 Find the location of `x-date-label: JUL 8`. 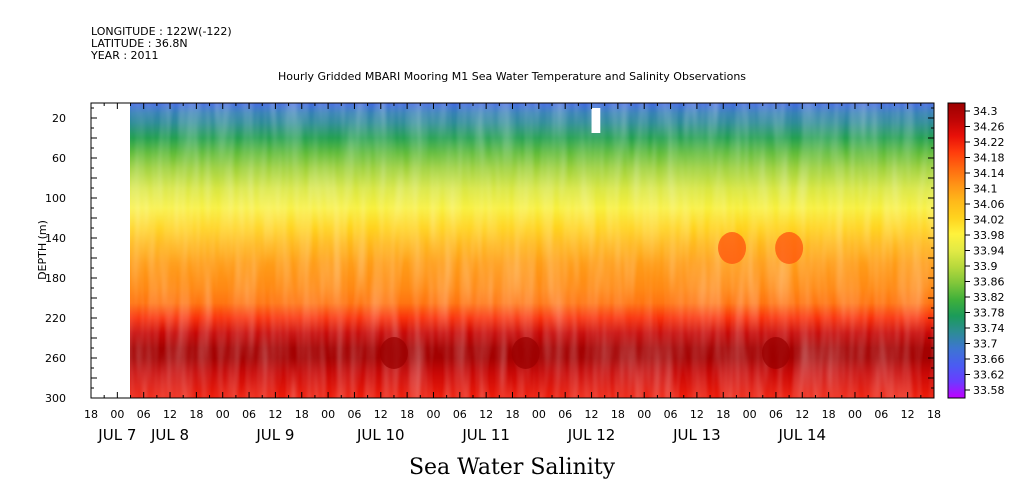

x-date-label: JUL 8 is located at coordinates (169, 435).